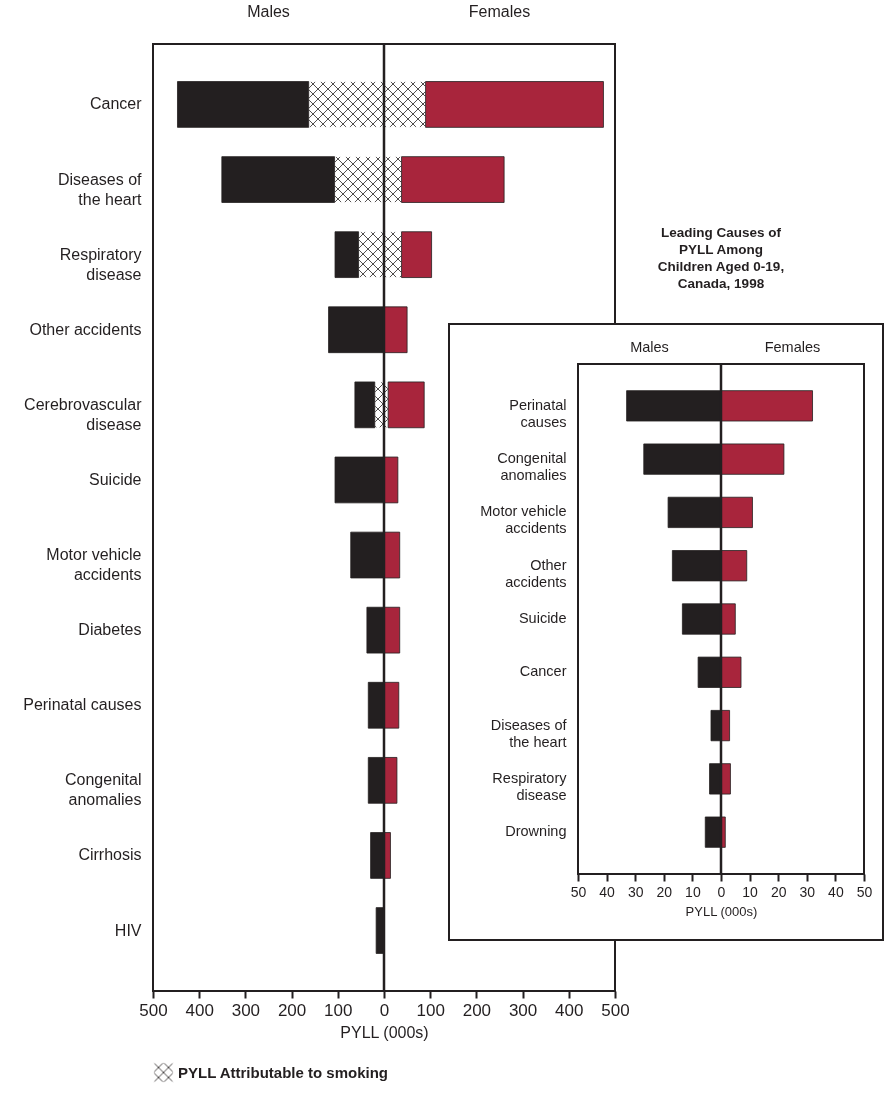 The image size is (884, 1094). I want to click on legend-label: PYLL Attributable to smoking, so click(283, 1072).